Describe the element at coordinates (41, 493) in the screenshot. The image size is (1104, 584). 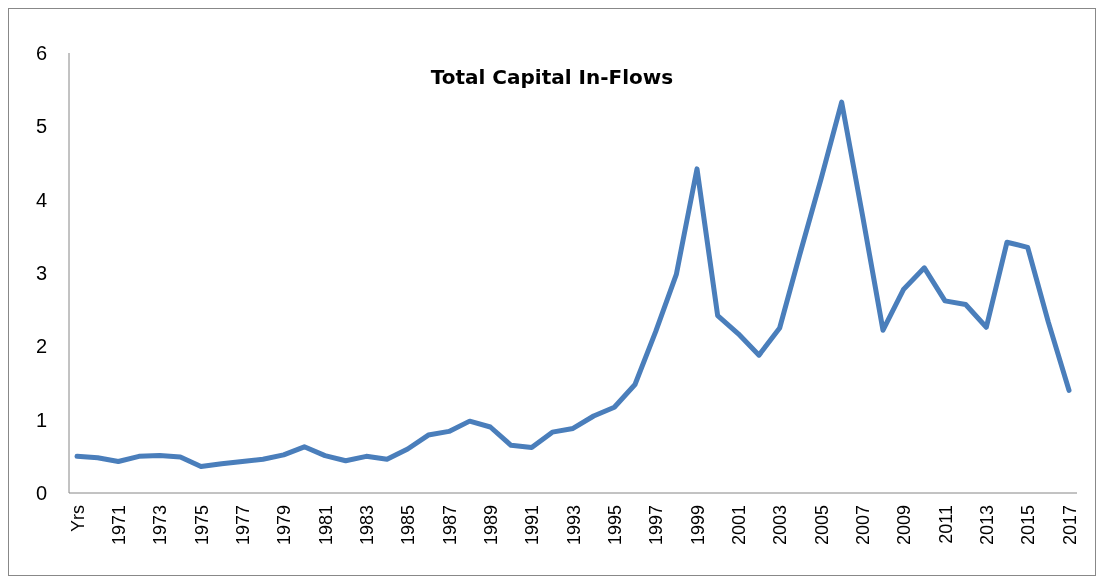
I see `y-tick-label: 0` at that location.